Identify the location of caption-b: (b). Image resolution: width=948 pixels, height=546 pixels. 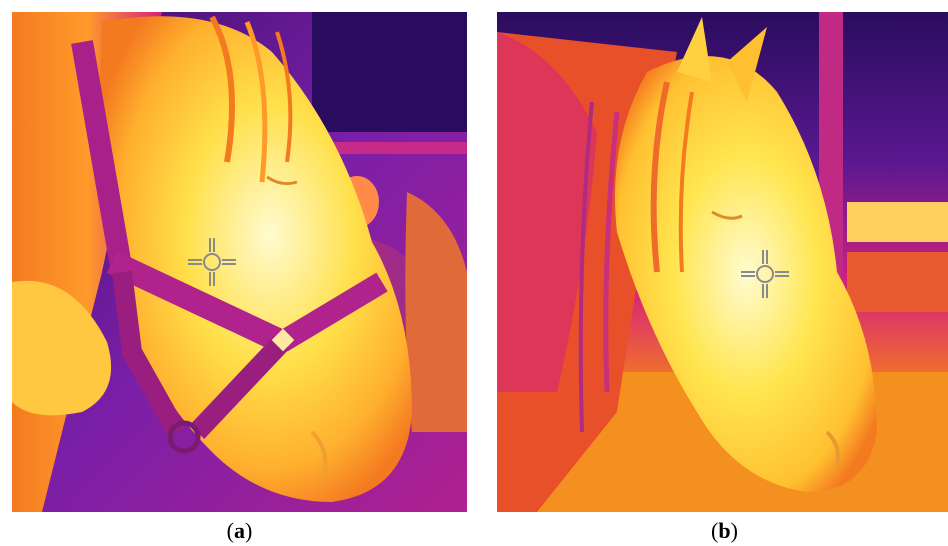
(722, 531).